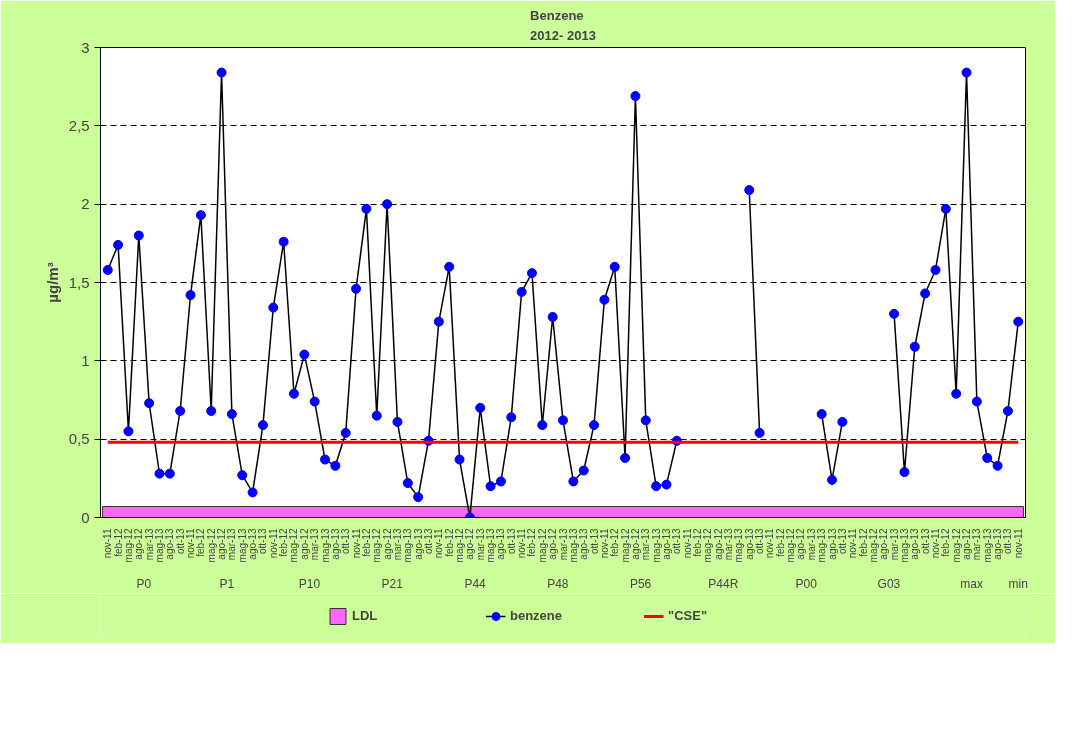  Describe the element at coordinates (79, 125) in the screenshot. I see `y-tick-label: 2,5` at that location.